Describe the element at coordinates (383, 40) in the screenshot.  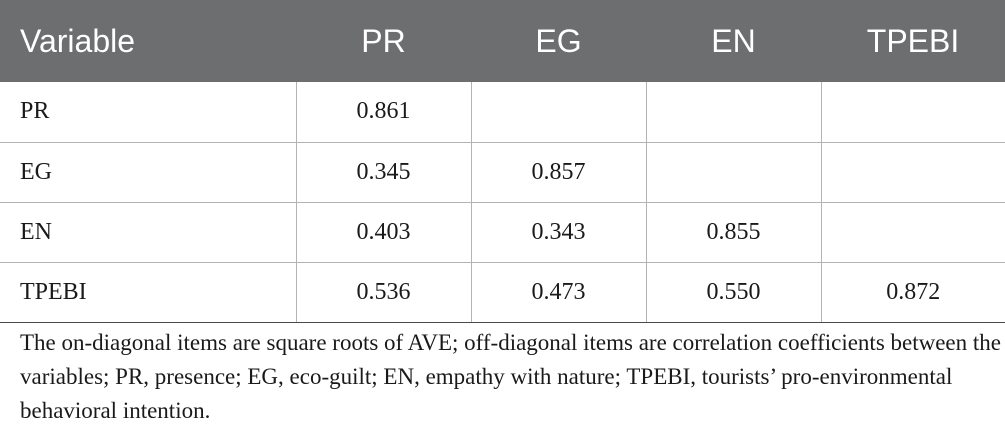
I see `header-cell-pr: PR` at that location.